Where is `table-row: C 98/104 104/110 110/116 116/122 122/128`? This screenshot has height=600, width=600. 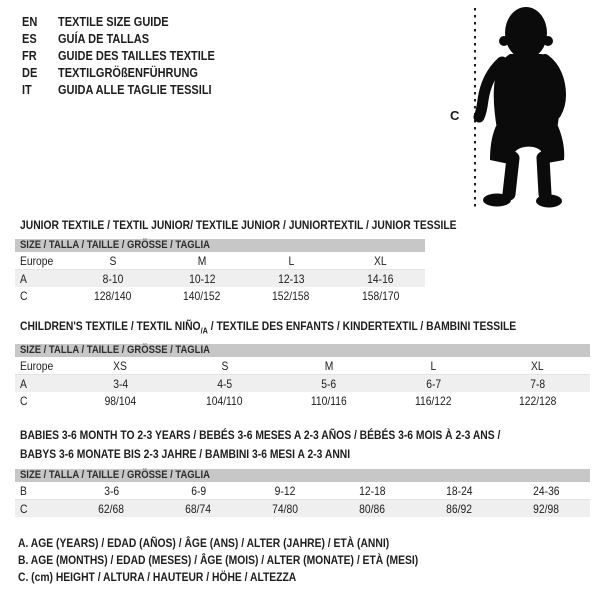 table-row: C 98/104 104/110 110/116 116/122 122/128 is located at coordinates (302, 400).